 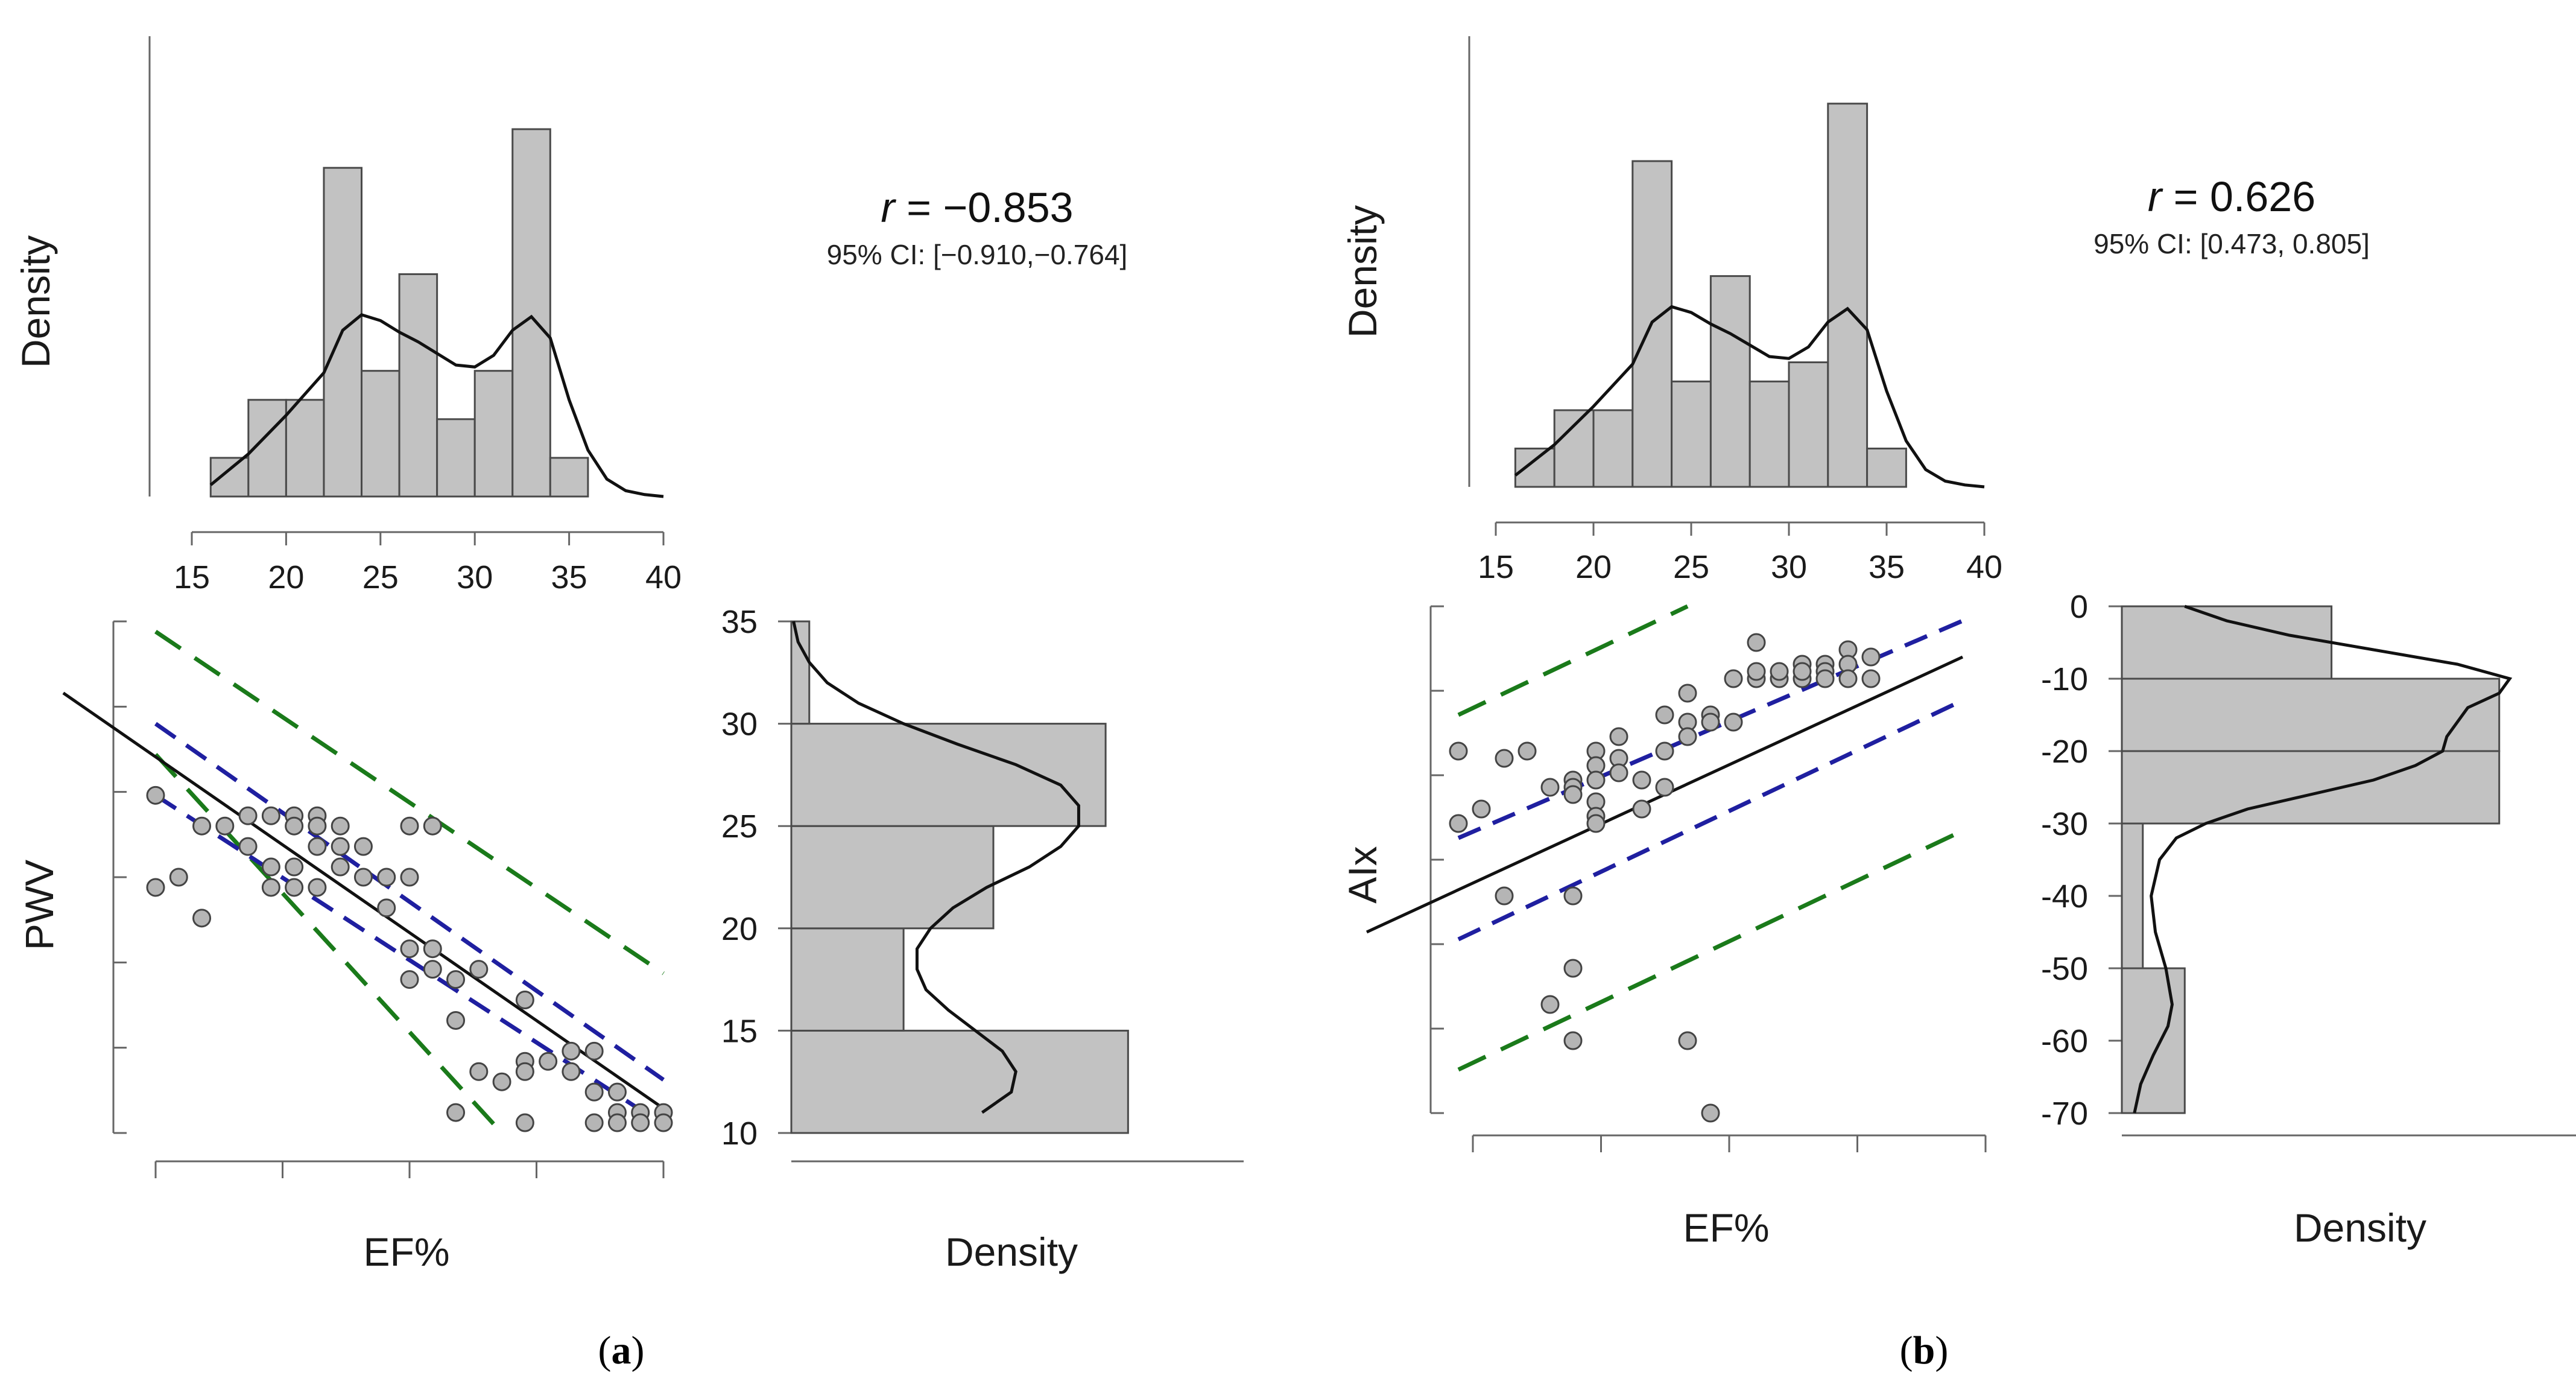 What do you see at coordinates (1011, 1252) in the screenshot?
I see `side-hist-x-label: Density` at bounding box center [1011, 1252].